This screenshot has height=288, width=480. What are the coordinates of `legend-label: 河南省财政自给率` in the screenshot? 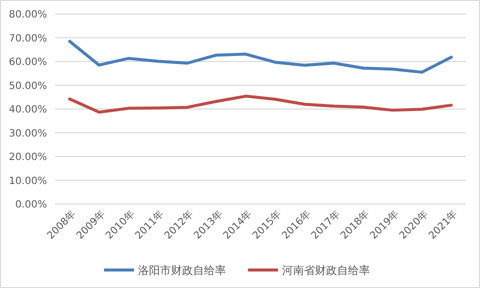 It's located at (326, 270).